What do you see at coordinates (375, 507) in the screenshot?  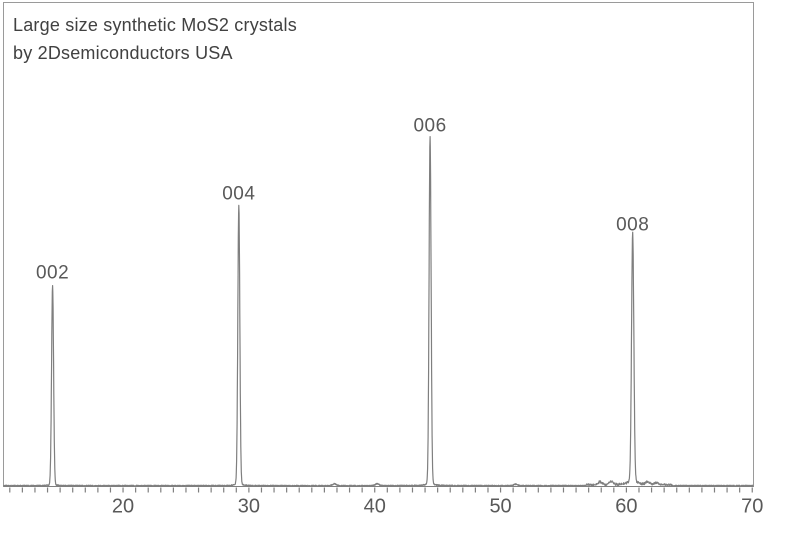 I see `x-axis-tick-label: 40` at bounding box center [375, 507].